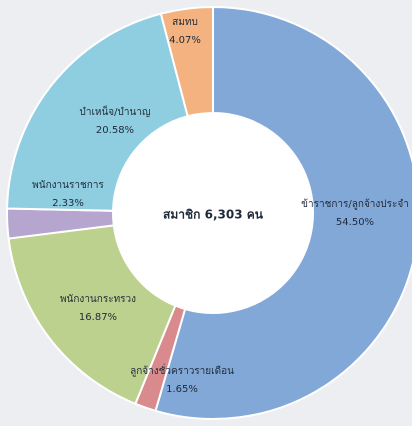 This screenshot has width=412, height=426. Describe the element at coordinates (186, 61) in the screenshot. I see `slice` at that location.